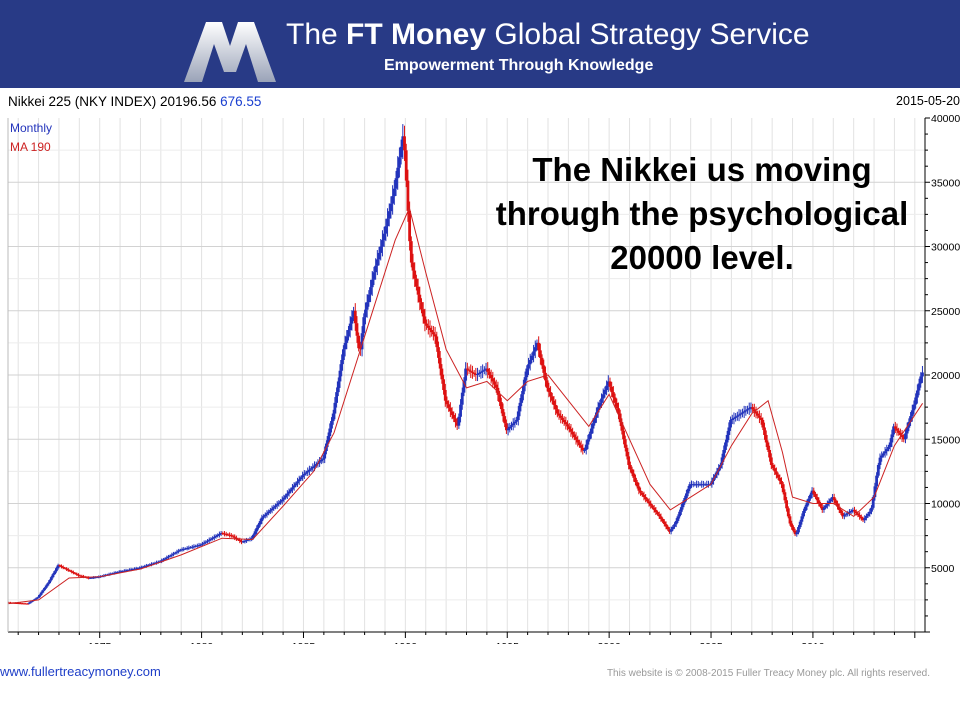 The image size is (960, 720). Describe the element at coordinates (943, 569) in the screenshot. I see `y-tick-label: 5000` at that location.